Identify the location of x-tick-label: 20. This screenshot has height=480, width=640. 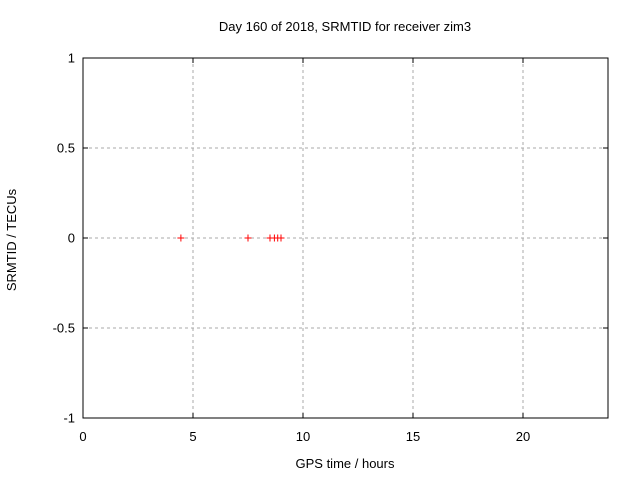
(523, 436).